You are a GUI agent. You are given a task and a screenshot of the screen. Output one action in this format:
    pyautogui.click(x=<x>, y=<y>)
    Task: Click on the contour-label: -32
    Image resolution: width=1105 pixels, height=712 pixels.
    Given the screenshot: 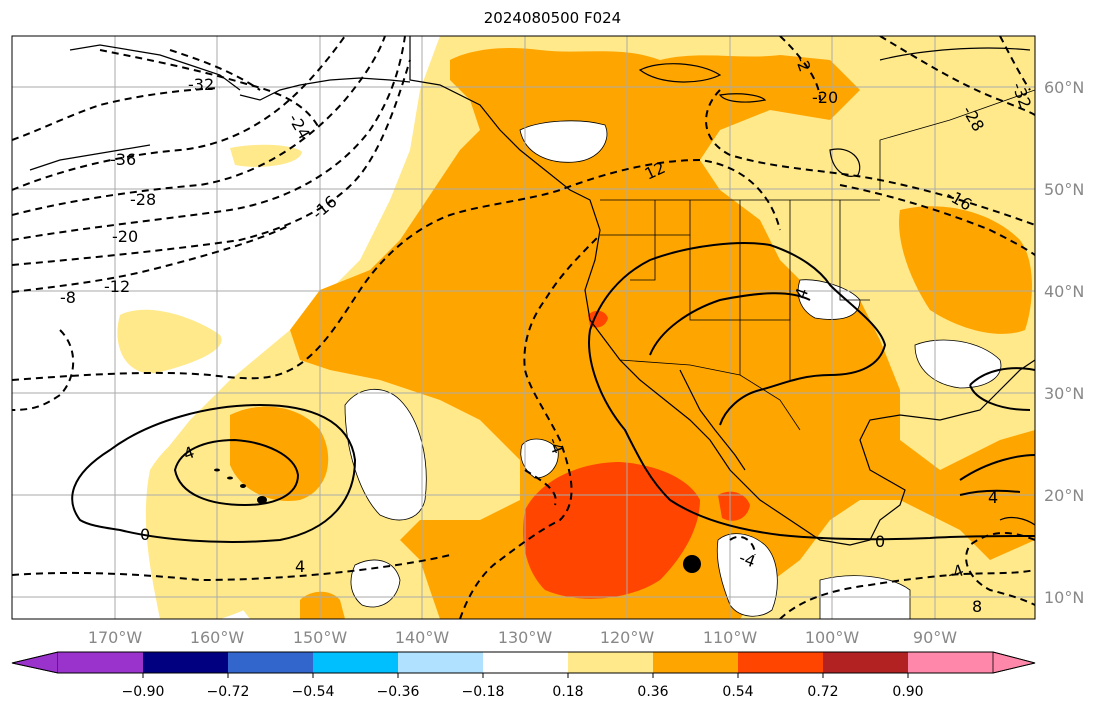 What is the action you would take?
    pyautogui.click(x=201, y=84)
    